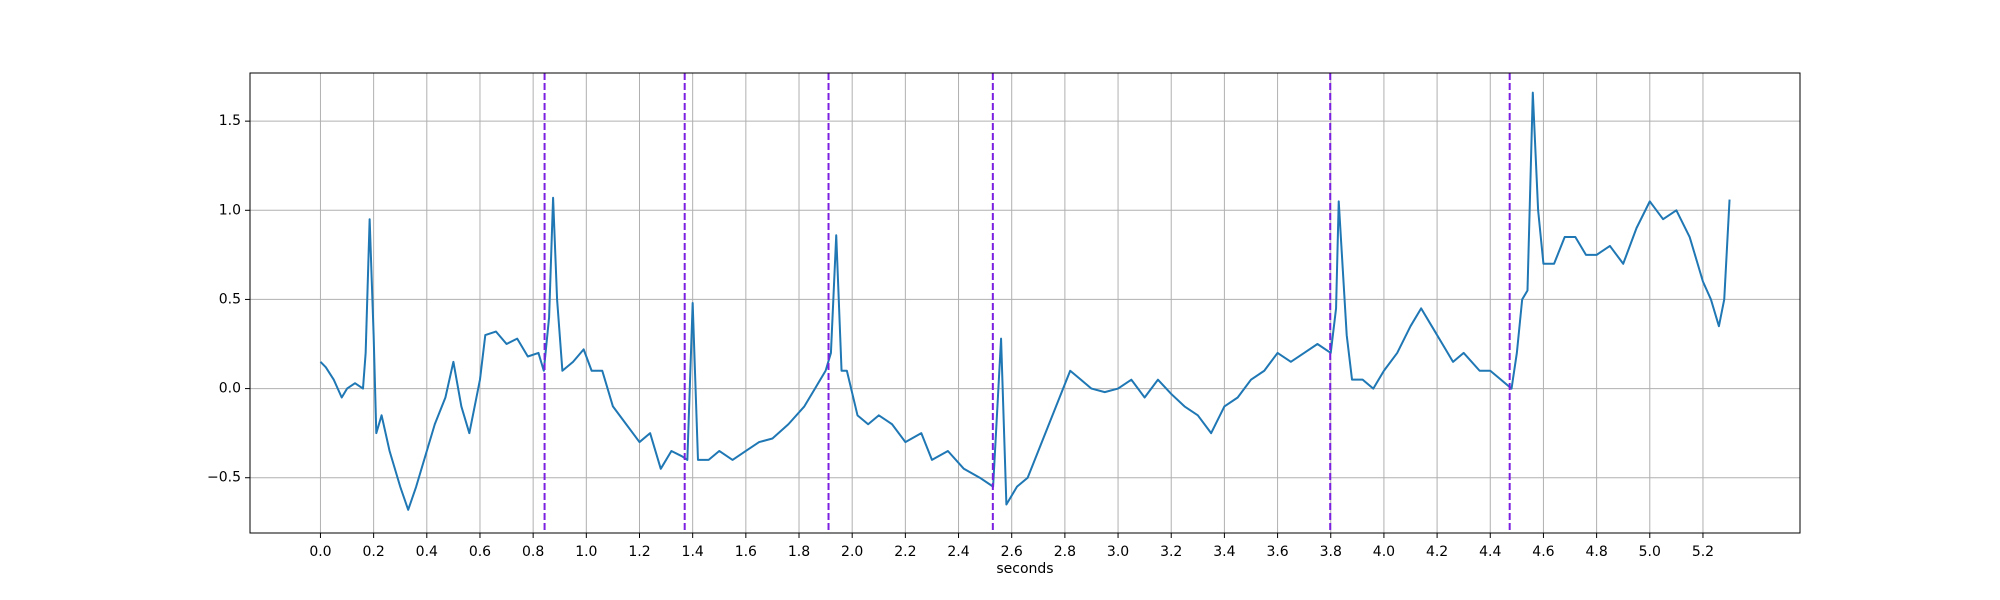  I want to click on x-tick-label: 2.0, so click(852, 552).